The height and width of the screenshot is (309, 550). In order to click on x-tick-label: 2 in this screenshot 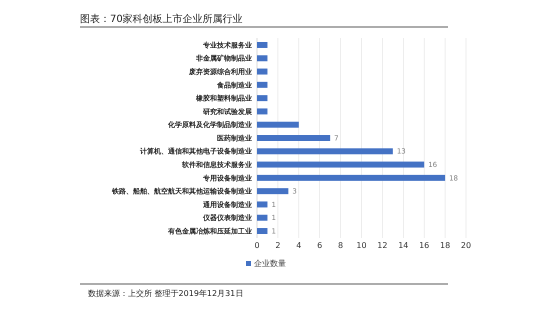, I will do `click(277, 245)`.